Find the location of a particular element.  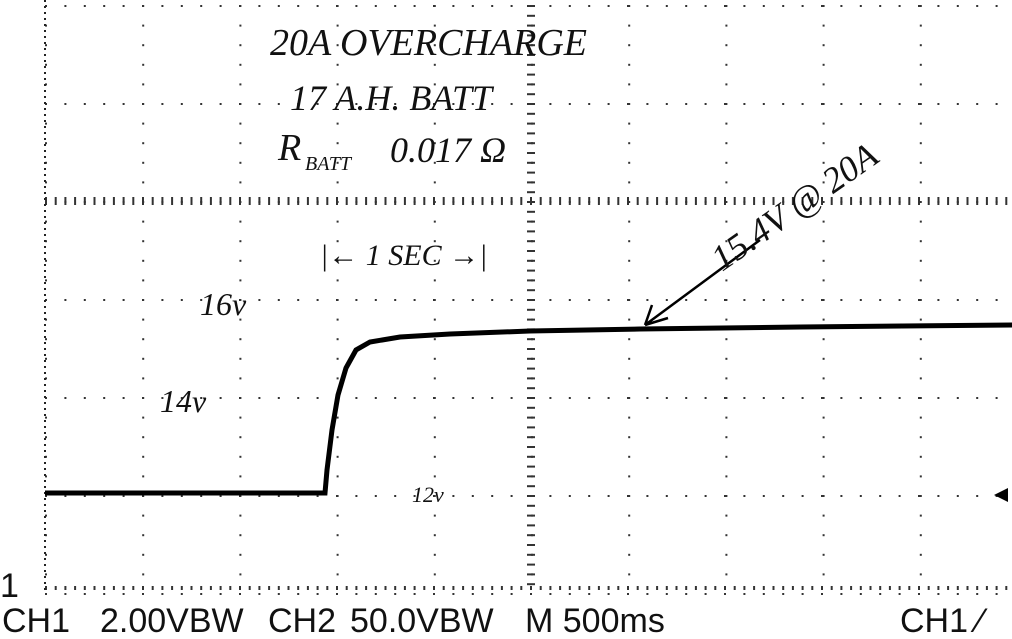

callout-arrow is located at coordinates (702, 282).